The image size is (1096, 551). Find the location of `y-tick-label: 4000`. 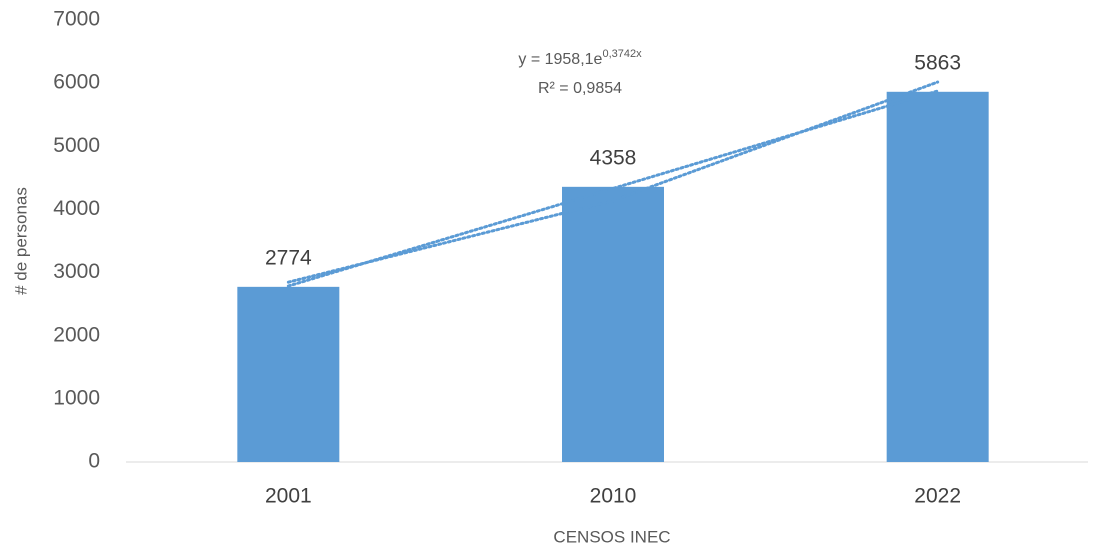

y-tick-label: 4000 is located at coordinates (76, 208).